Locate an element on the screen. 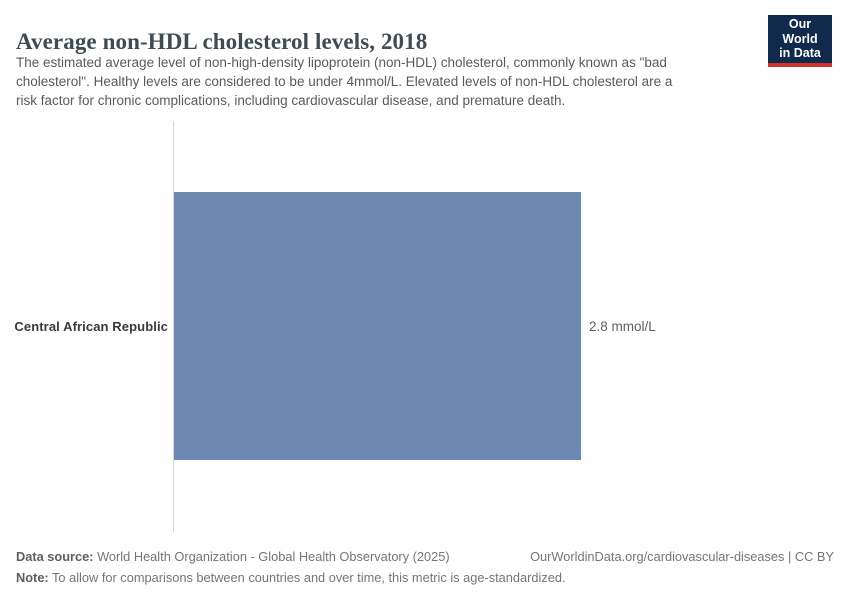 The image size is (850, 600). chart-title: Average non-HDL cholesterol levels, 2018 is located at coordinates (222, 42).